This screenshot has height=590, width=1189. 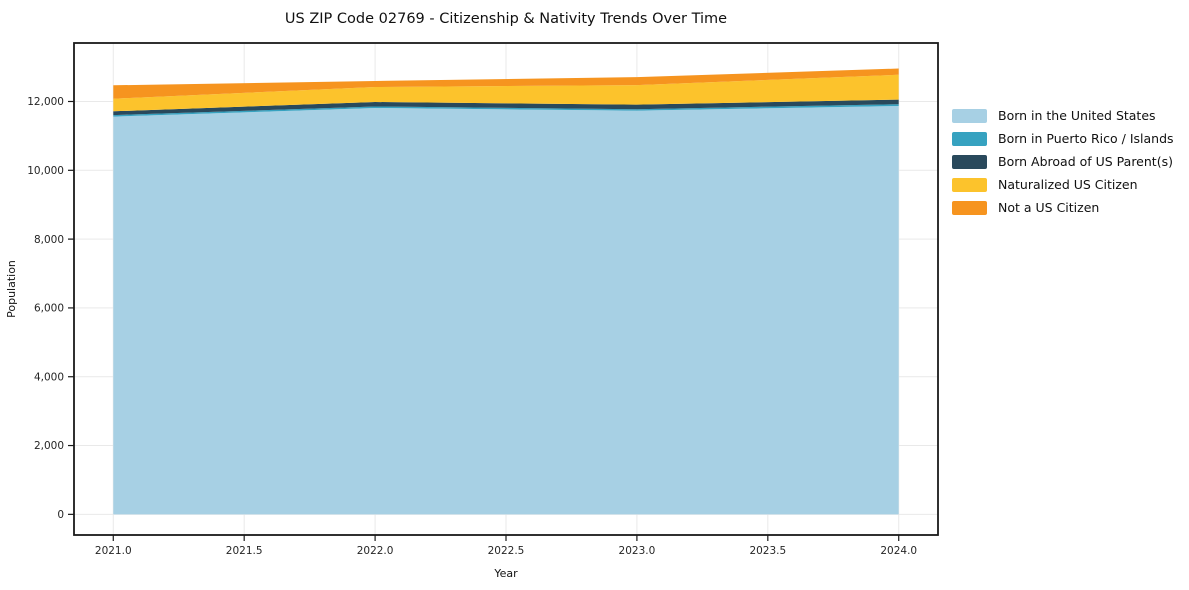 I want to click on legend-item: Naturalized US Citizen, so click(x=1063, y=184).